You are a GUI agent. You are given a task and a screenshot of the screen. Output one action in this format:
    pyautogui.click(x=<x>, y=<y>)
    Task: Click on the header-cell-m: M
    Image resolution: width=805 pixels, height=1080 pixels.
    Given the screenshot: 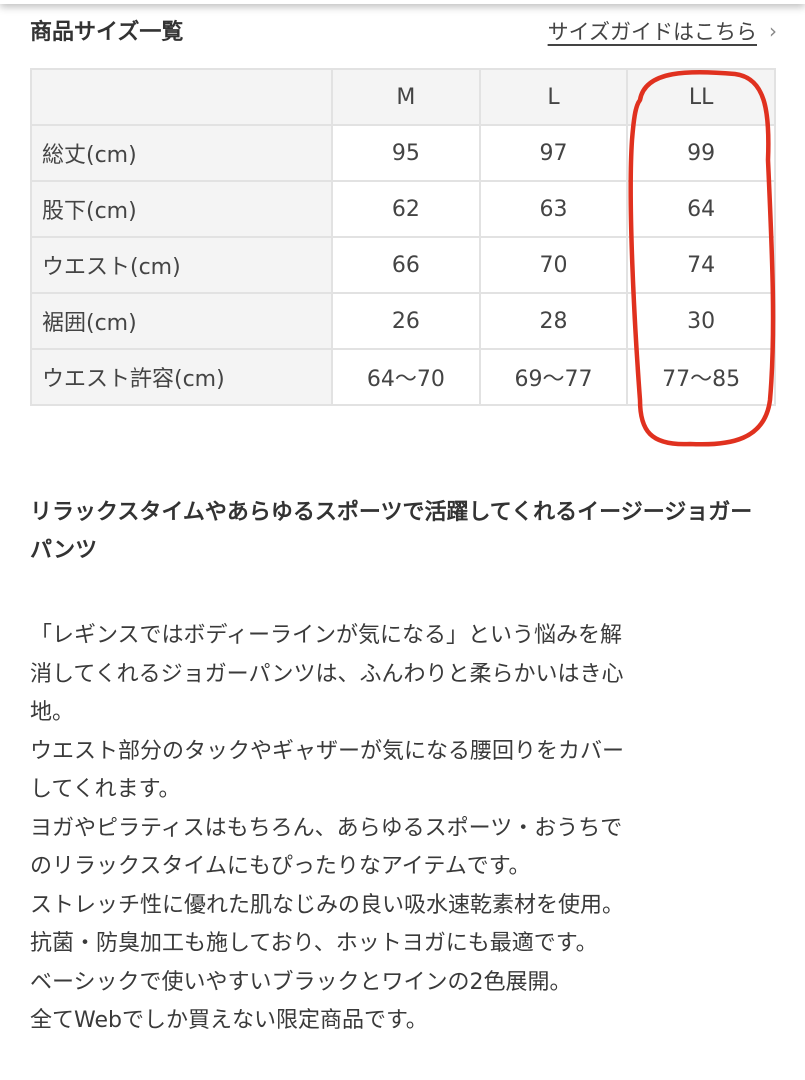 What is the action you would take?
    pyautogui.click(x=406, y=97)
    